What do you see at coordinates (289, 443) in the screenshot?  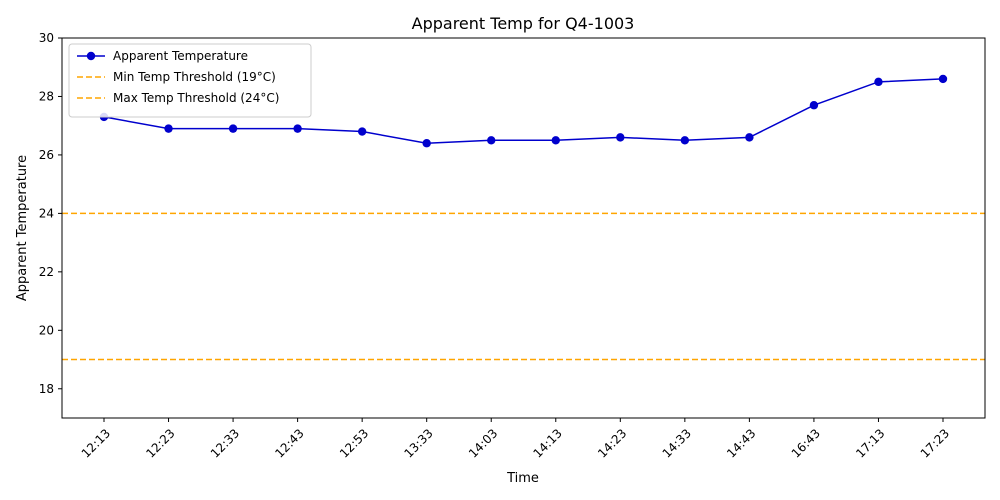 I see `x-tick-label: 12:43` at bounding box center [289, 443].